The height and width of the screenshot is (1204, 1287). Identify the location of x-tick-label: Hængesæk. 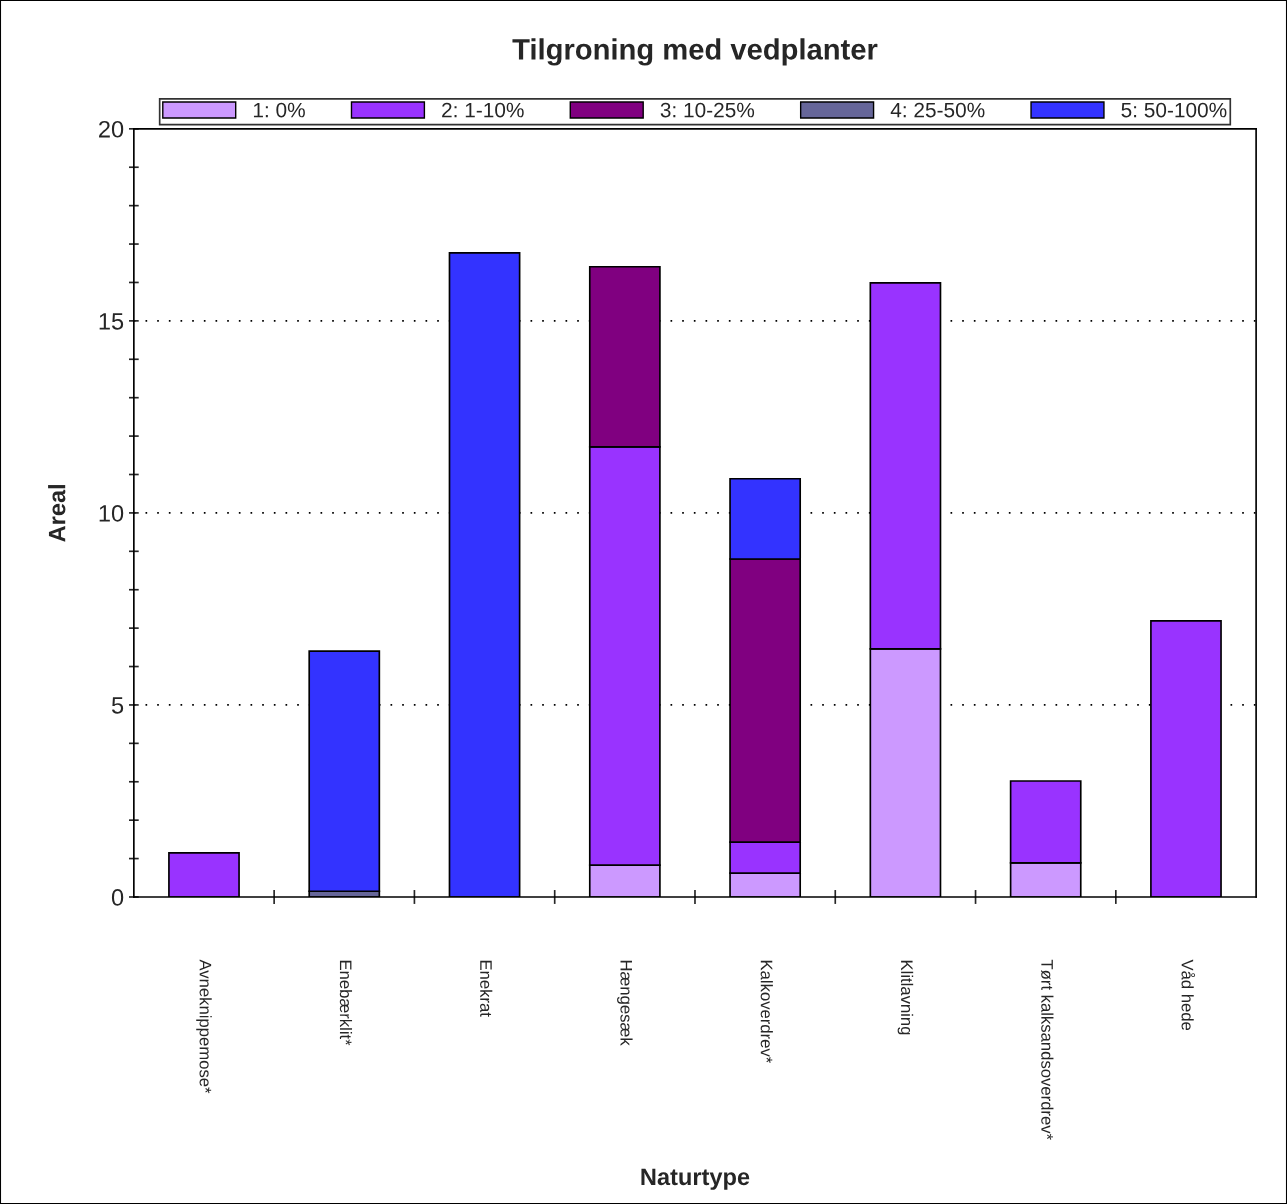
(625, 1003).